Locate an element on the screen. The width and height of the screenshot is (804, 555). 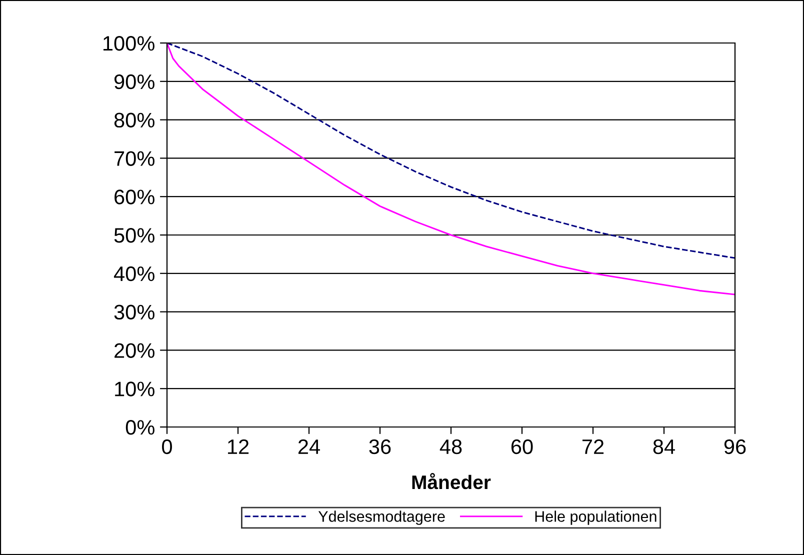
y-tick-label: 90% is located at coordinates (134, 82).